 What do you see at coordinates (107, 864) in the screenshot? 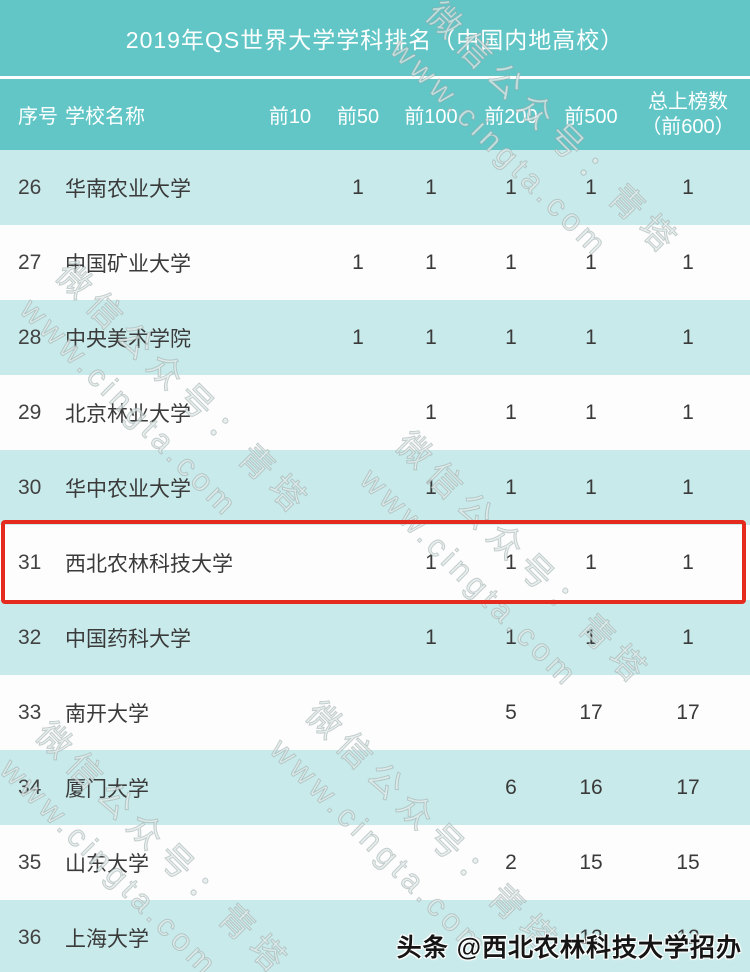
I see `school-name-cell: 山东大学` at bounding box center [107, 864].